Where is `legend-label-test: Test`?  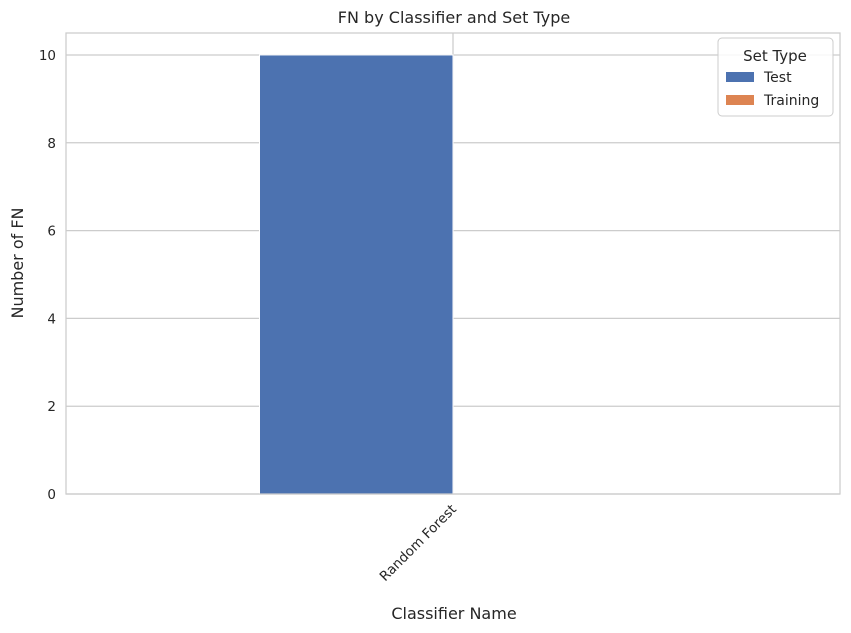 legend-label-test: Test is located at coordinates (777, 78).